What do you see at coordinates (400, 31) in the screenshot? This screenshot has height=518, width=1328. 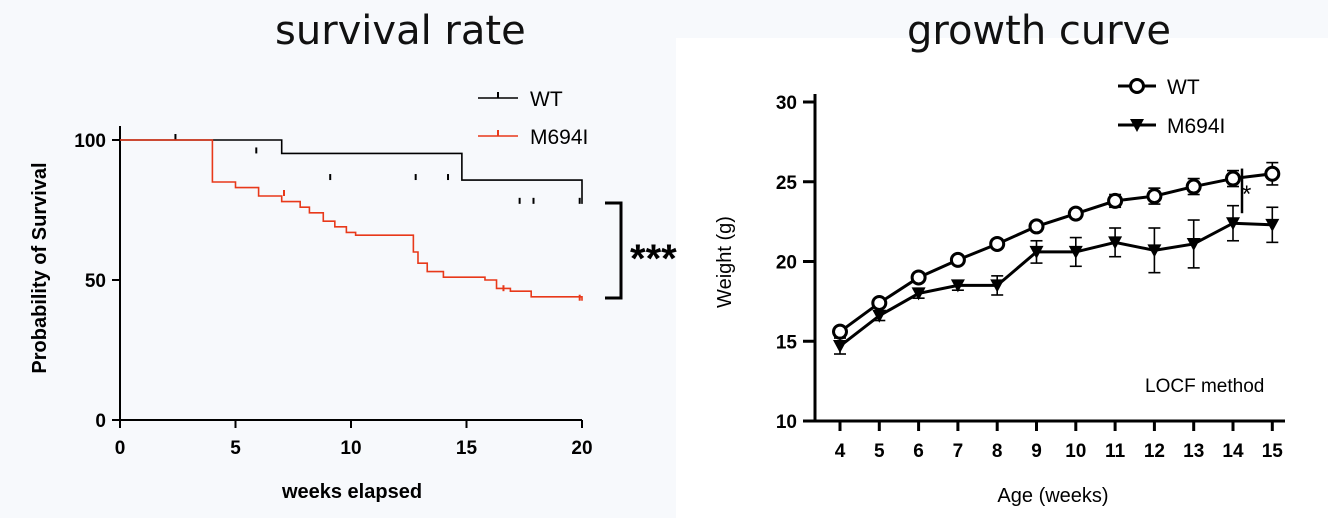 I see `survival-title: survival rate` at bounding box center [400, 31].